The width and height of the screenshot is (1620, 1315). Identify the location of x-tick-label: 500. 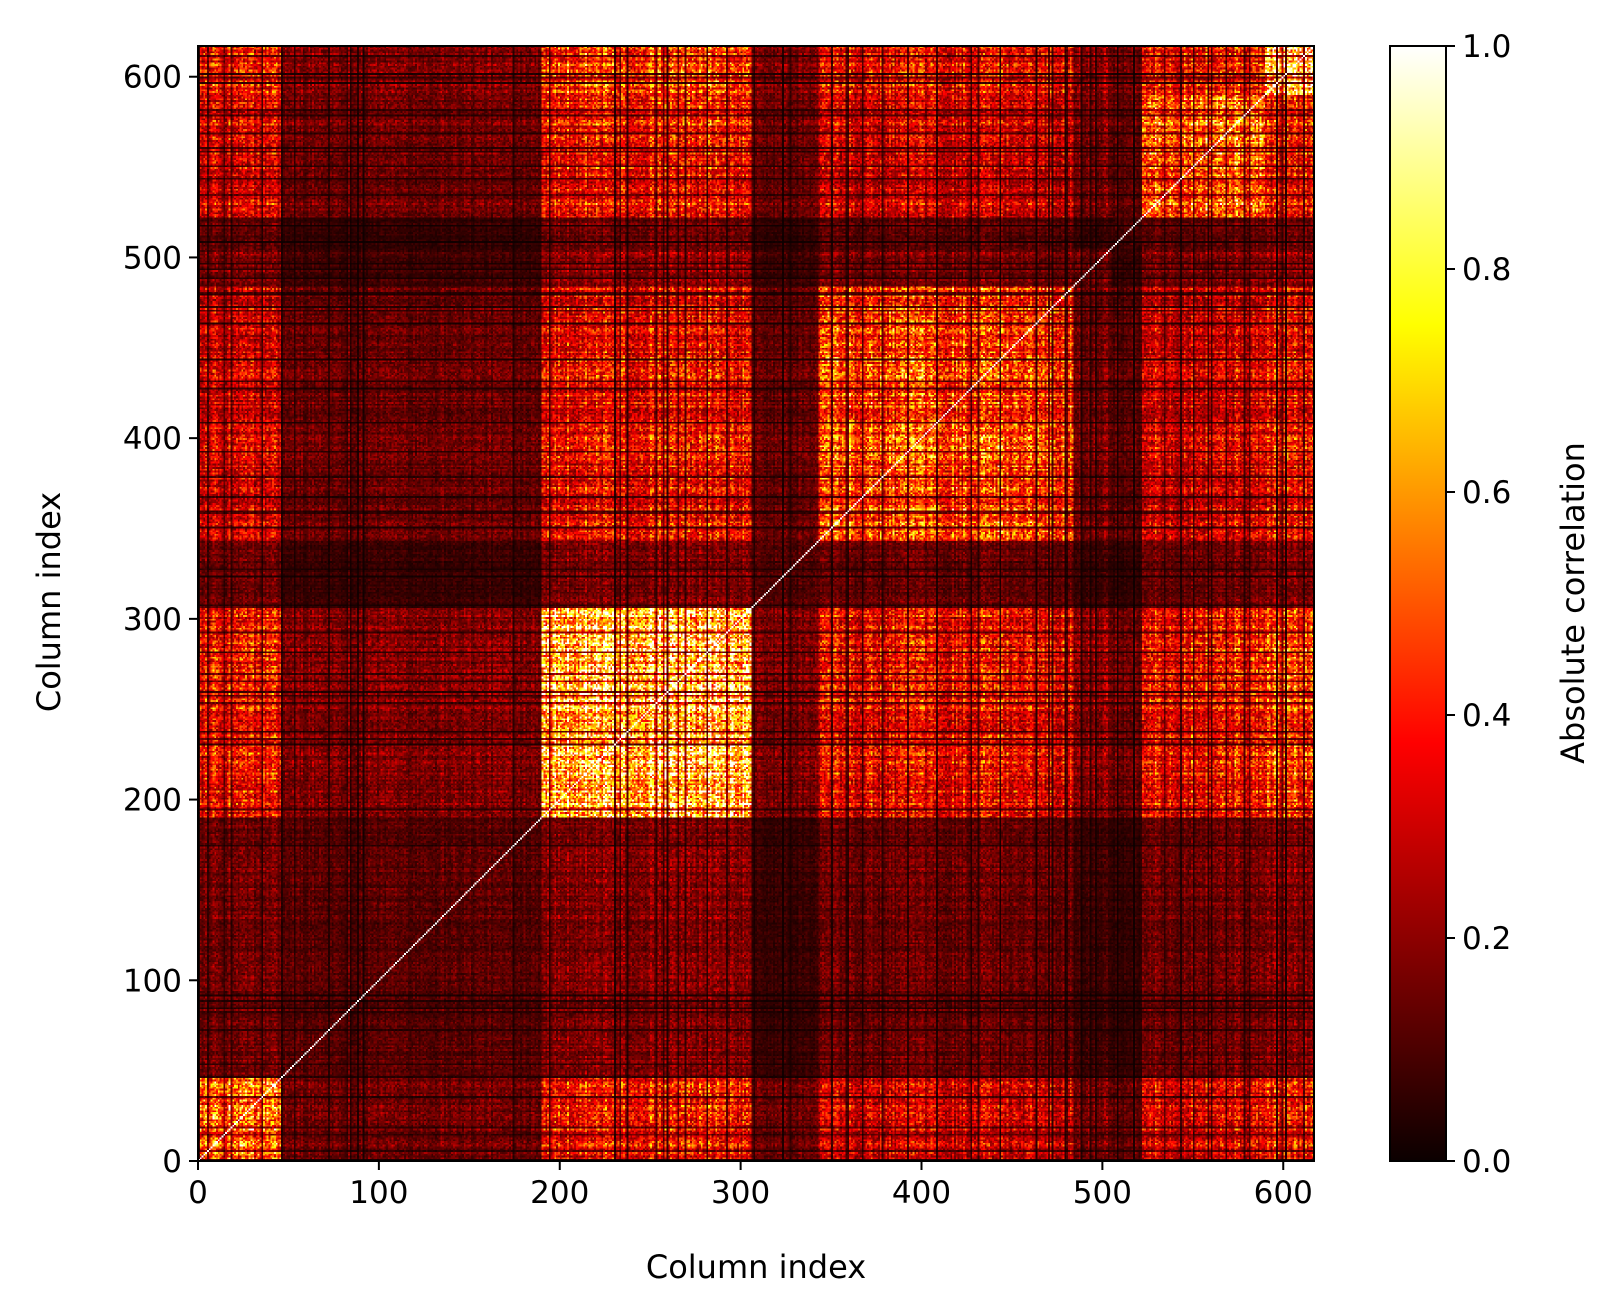
(1102, 1193).